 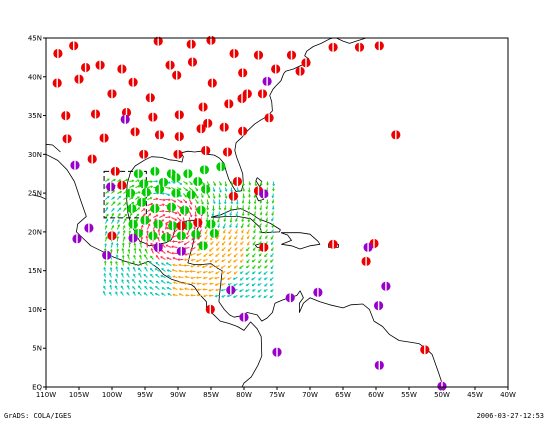 What do you see at coordinates (145, 395) in the screenshot?
I see `x-tick-label: 95W` at bounding box center [145, 395].